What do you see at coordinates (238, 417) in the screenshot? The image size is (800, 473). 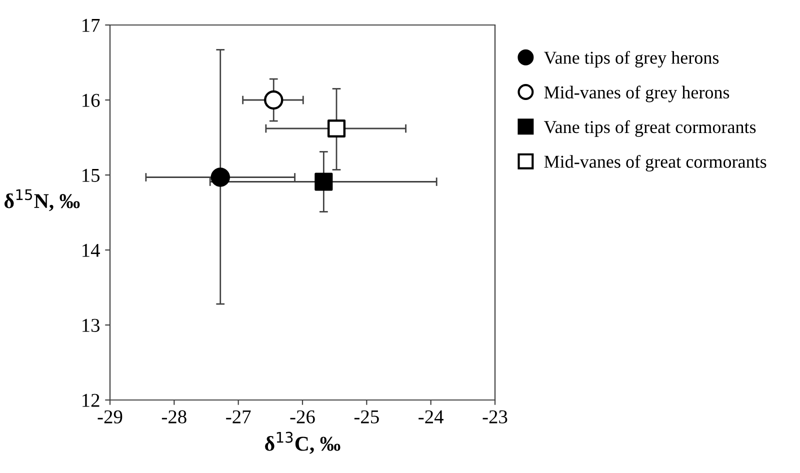 I see `x-tick-label: -27` at bounding box center [238, 417].